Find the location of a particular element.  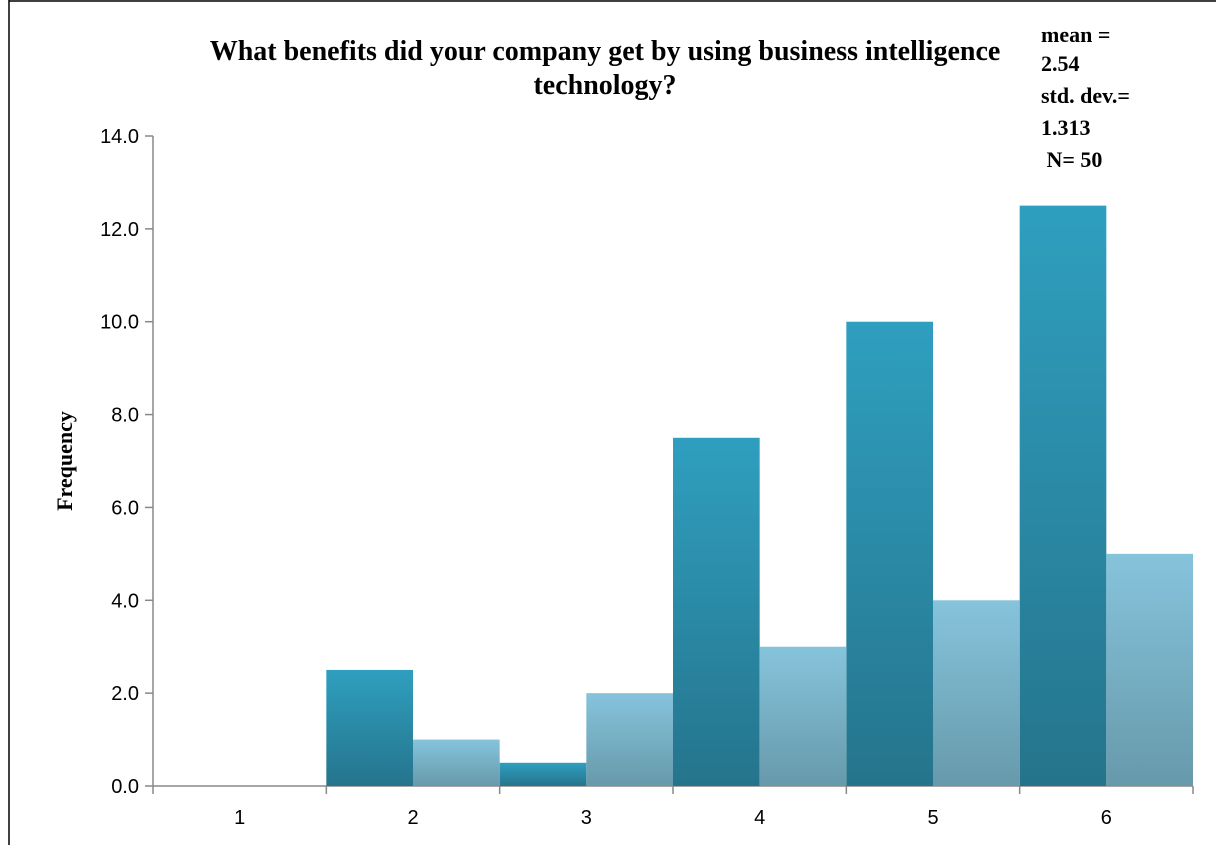

x-tick-label: 4 is located at coordinates (759, 818).